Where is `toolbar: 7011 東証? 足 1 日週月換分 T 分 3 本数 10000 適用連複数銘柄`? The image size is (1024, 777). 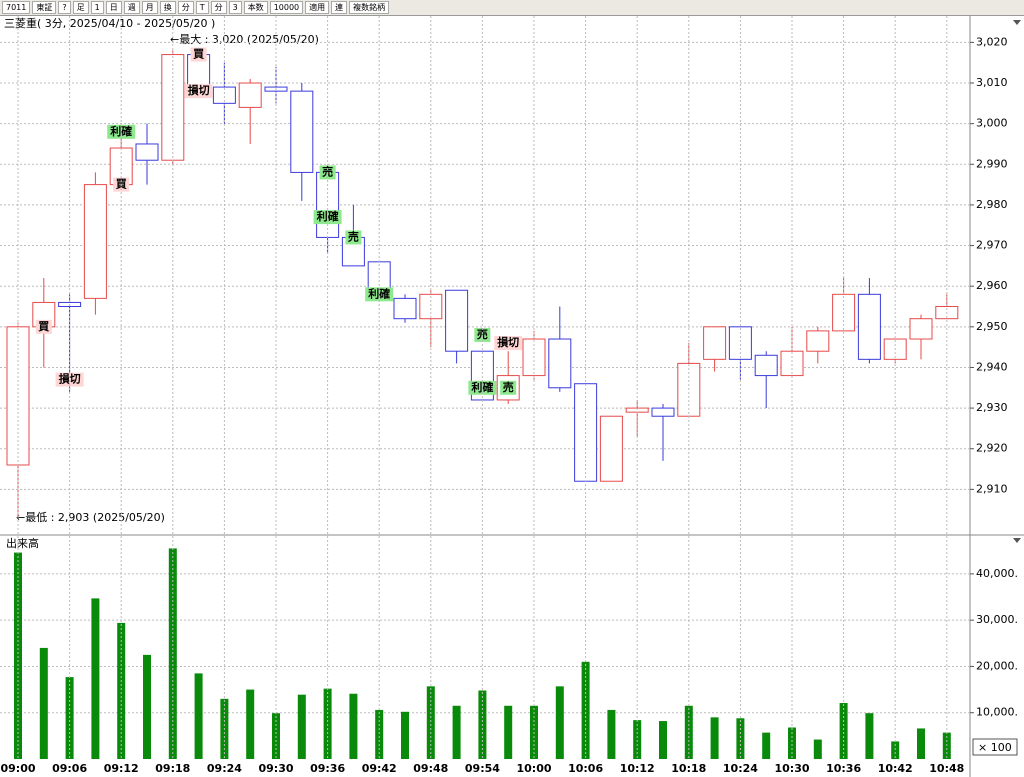 toolbar: 7011 東証? 足 1 日週月換分 T 分 3 本数 10000 適用連複数銘柄 is located at coordinates (512, 8).